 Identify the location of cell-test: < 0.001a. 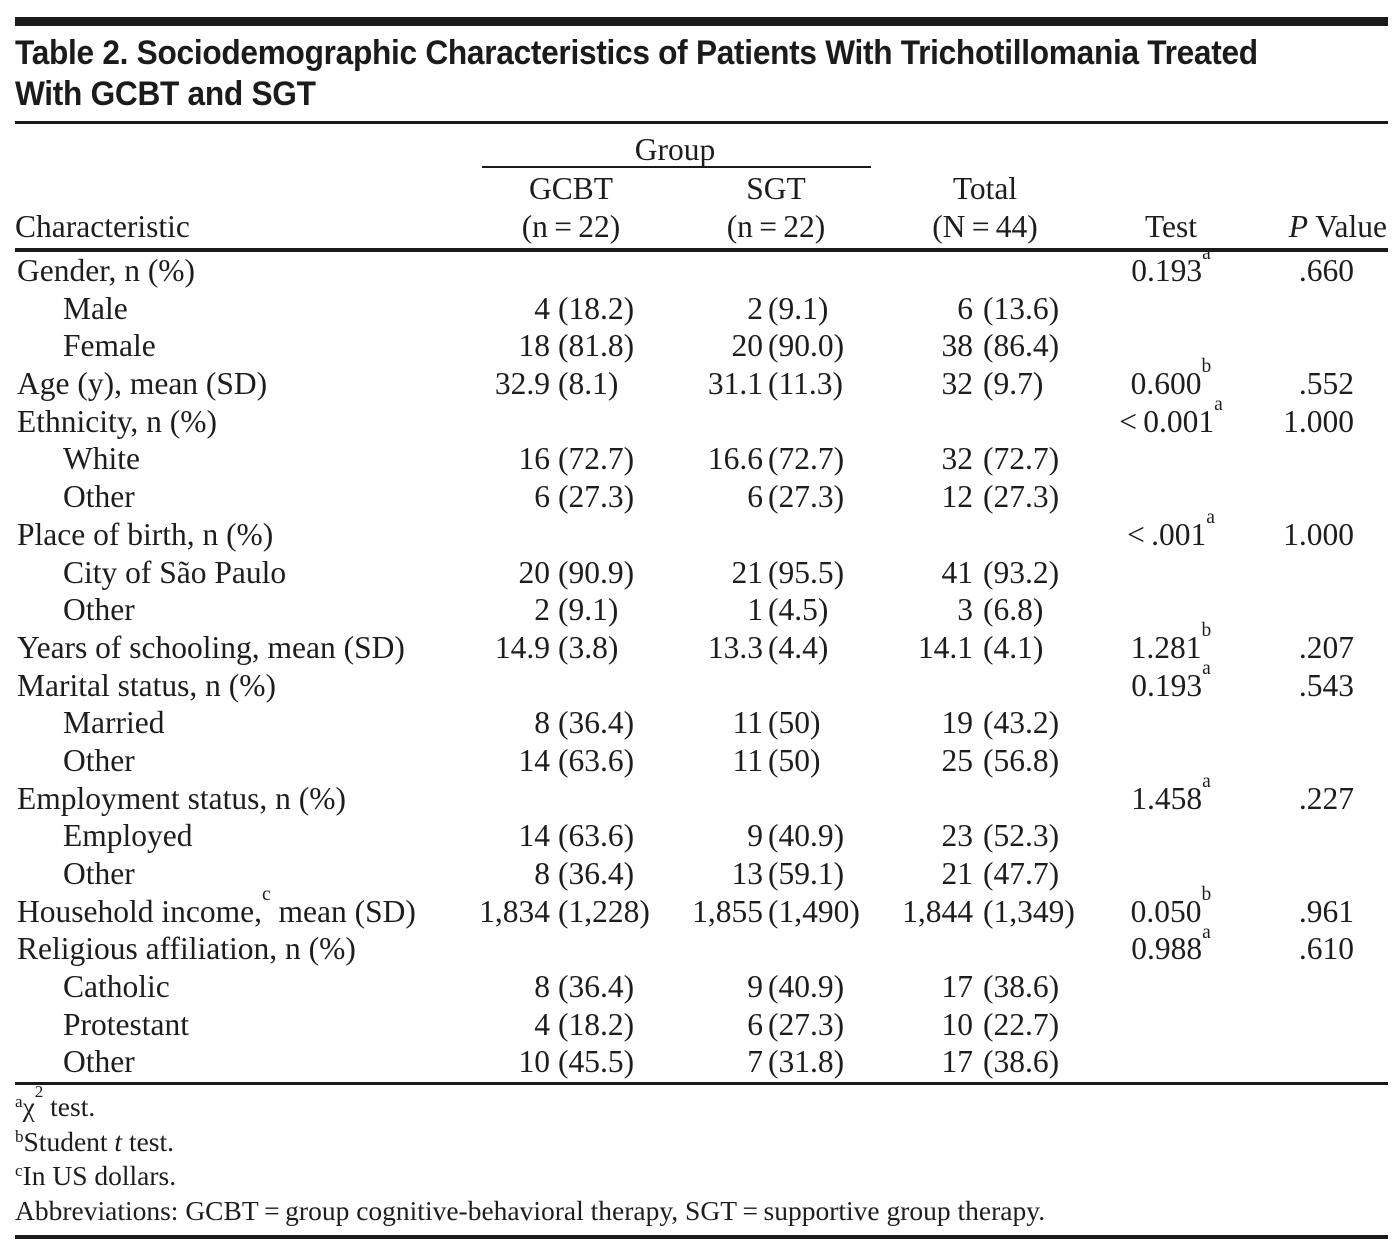
(1171, 416).